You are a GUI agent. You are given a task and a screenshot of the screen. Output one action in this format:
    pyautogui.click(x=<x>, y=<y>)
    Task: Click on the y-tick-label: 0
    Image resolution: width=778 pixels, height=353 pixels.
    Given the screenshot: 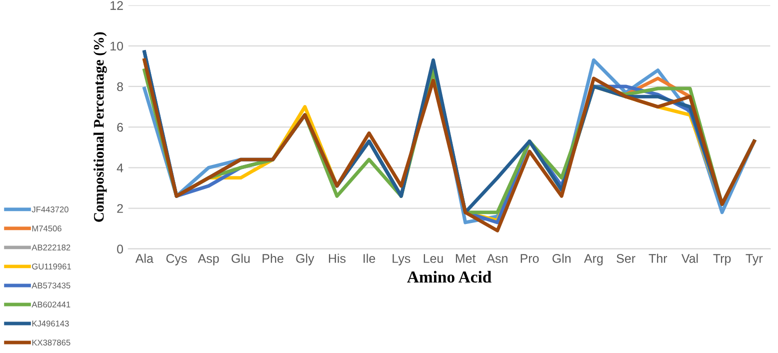 What is the action you would take?
    pyautogui.click(x=120, y=249)
    